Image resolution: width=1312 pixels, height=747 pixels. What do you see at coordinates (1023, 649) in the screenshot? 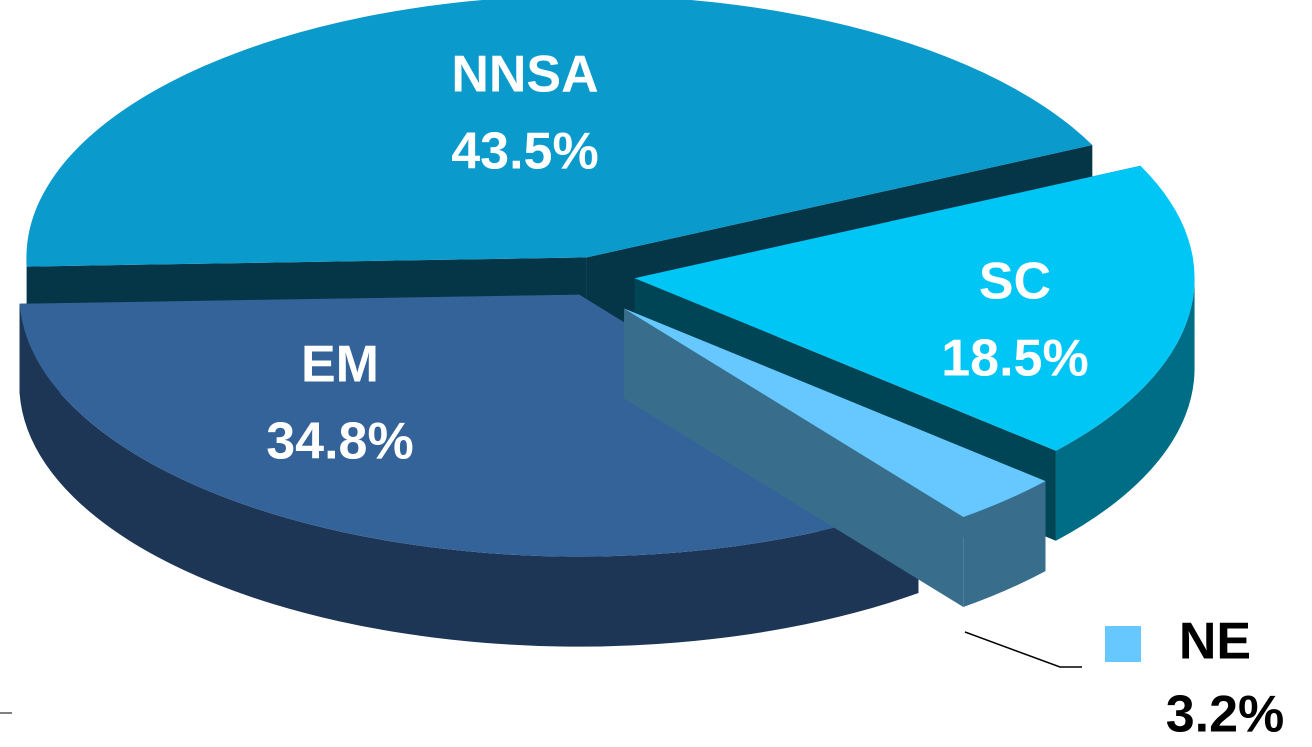
I see `leader-line` at bounding box center [1023, 649].